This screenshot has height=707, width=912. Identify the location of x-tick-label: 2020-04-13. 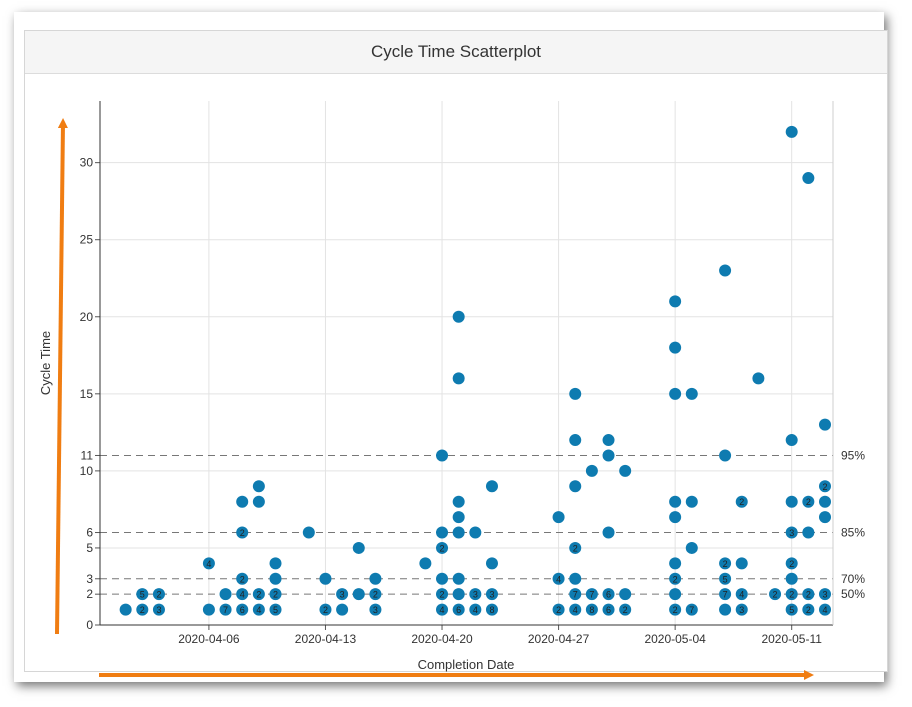
(326, 639).